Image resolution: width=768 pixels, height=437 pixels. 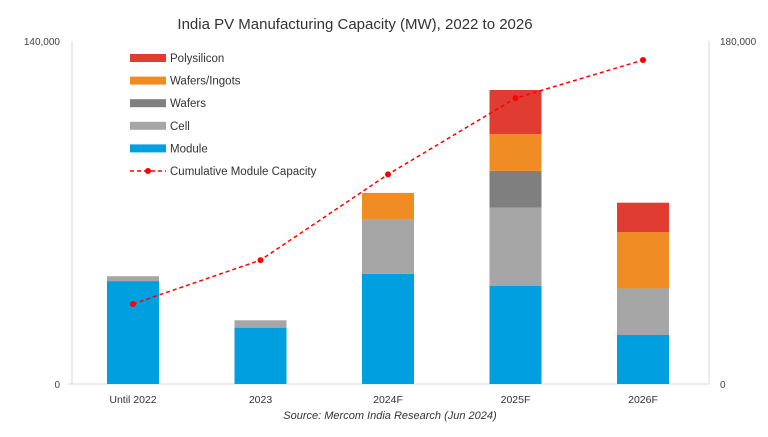 I want to click on x-tick-label: 2024F, so click(x=388, y=400).